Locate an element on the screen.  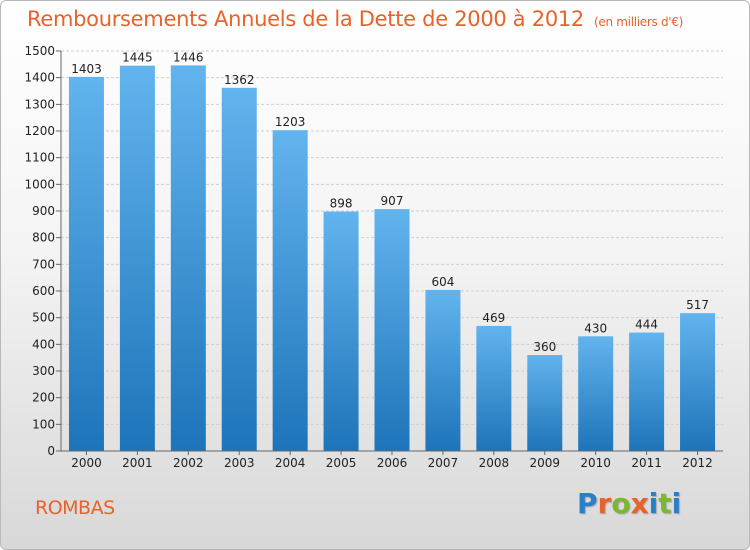
y-tick-label: 300 is located at coordinates (43, 371).